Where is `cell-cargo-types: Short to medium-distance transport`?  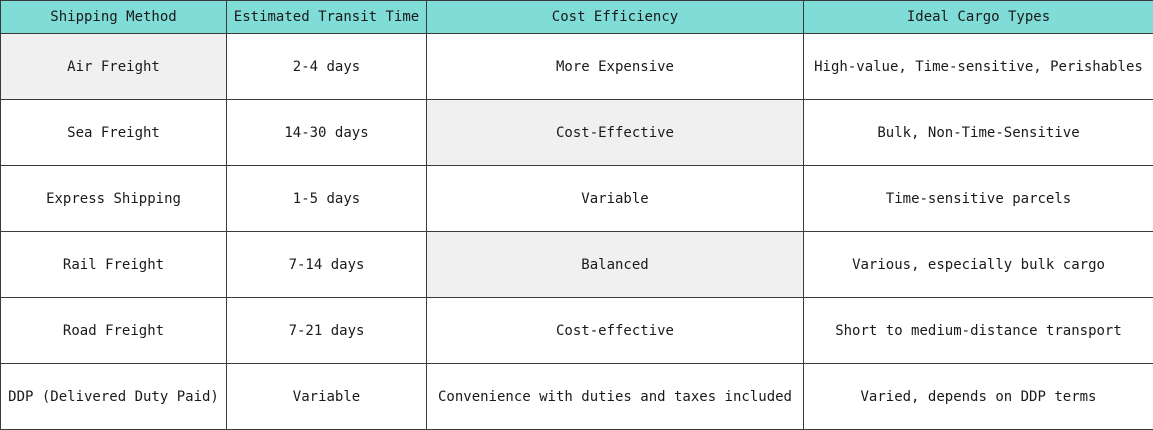 cell-cargo-types: Short to medium-distance transport is located at coordinates (978, 330).